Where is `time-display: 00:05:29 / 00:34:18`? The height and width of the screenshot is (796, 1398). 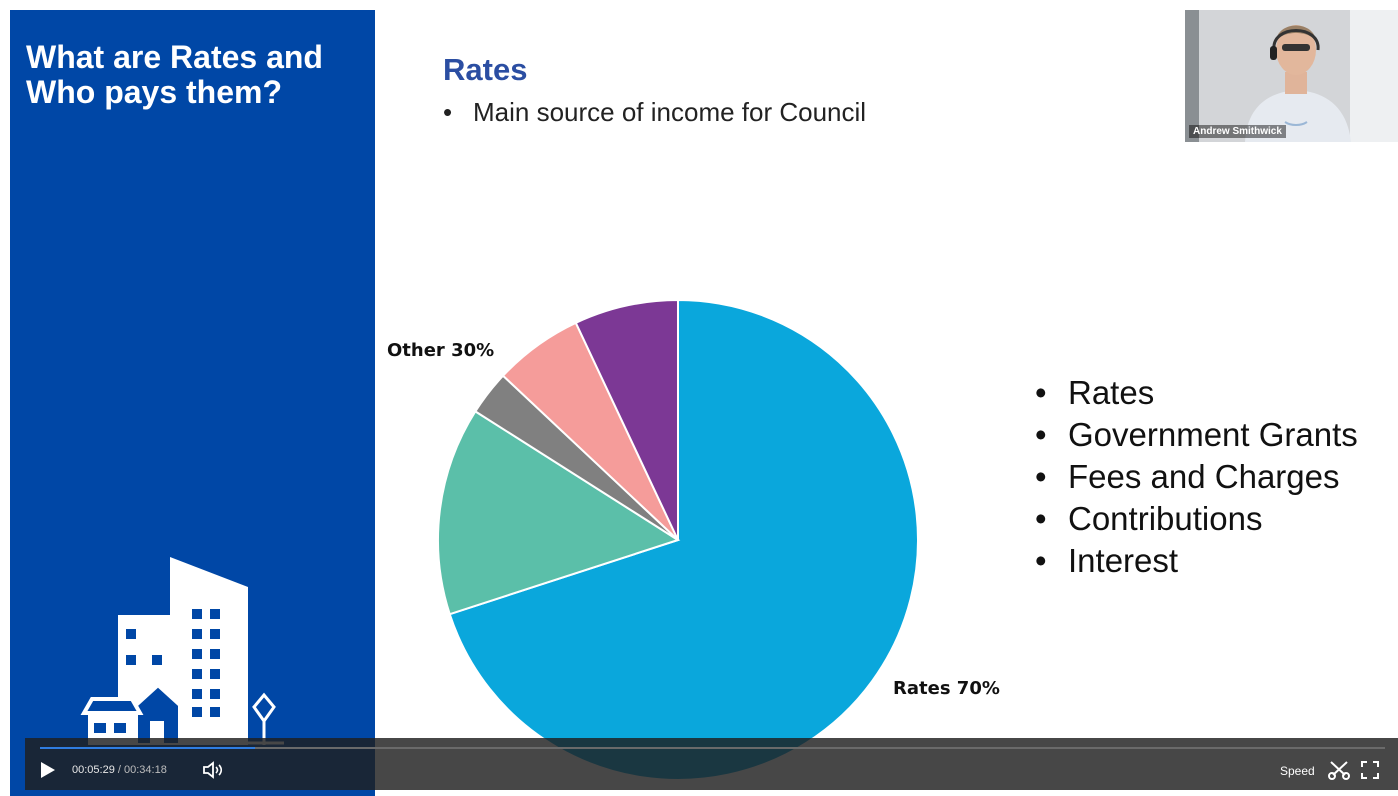 time-display: 00:05:29 / 00:34:18 is located at coordinates (119, 770).